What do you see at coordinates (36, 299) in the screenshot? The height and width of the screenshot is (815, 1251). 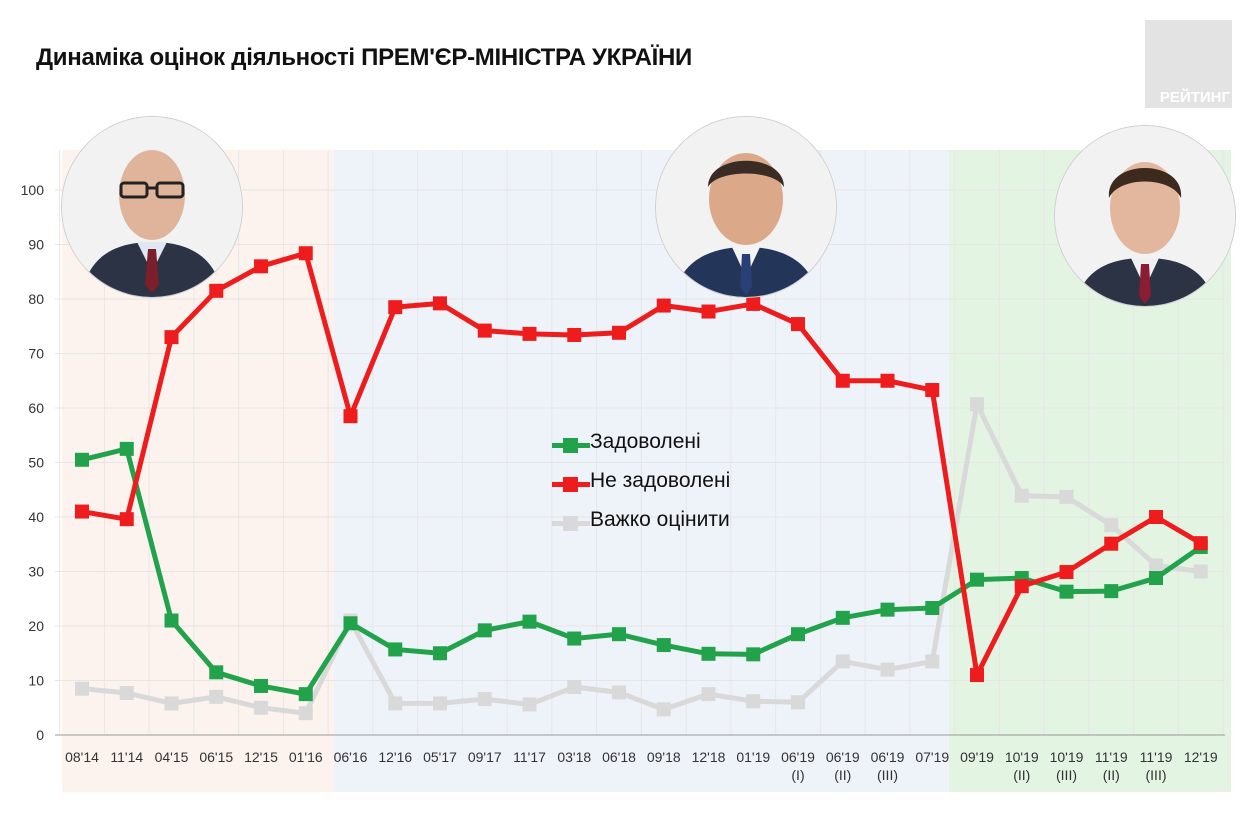 I see `y-tick-label: 80` at bounding box center [36, 299].